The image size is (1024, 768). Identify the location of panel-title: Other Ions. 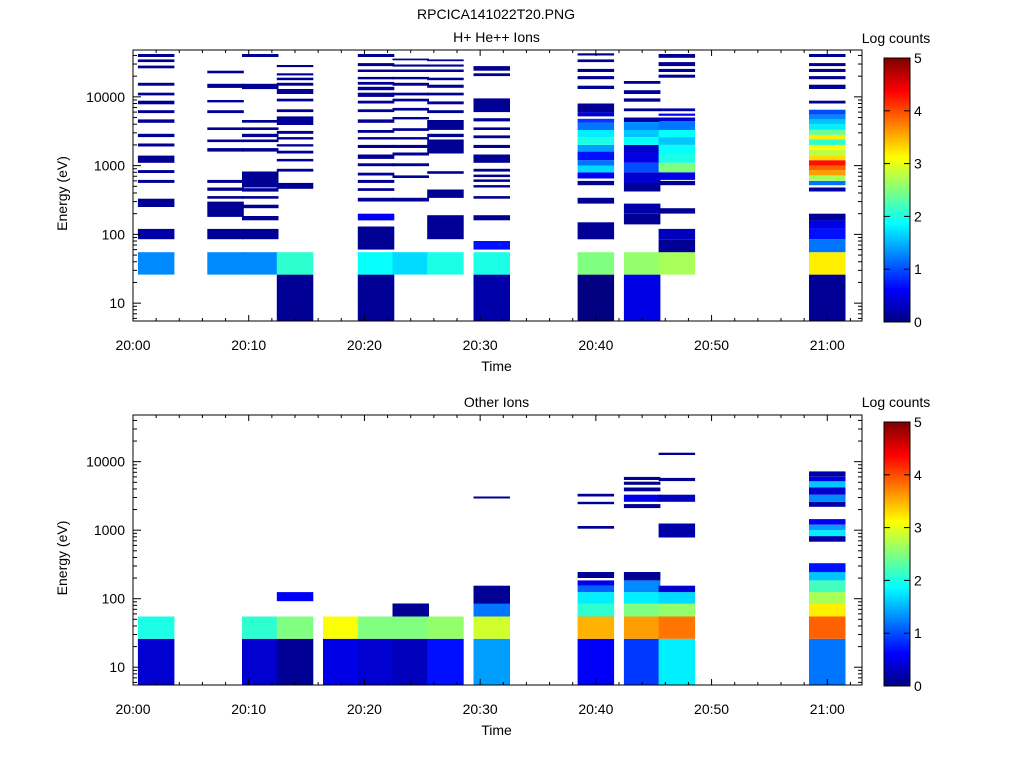
(496, 402).